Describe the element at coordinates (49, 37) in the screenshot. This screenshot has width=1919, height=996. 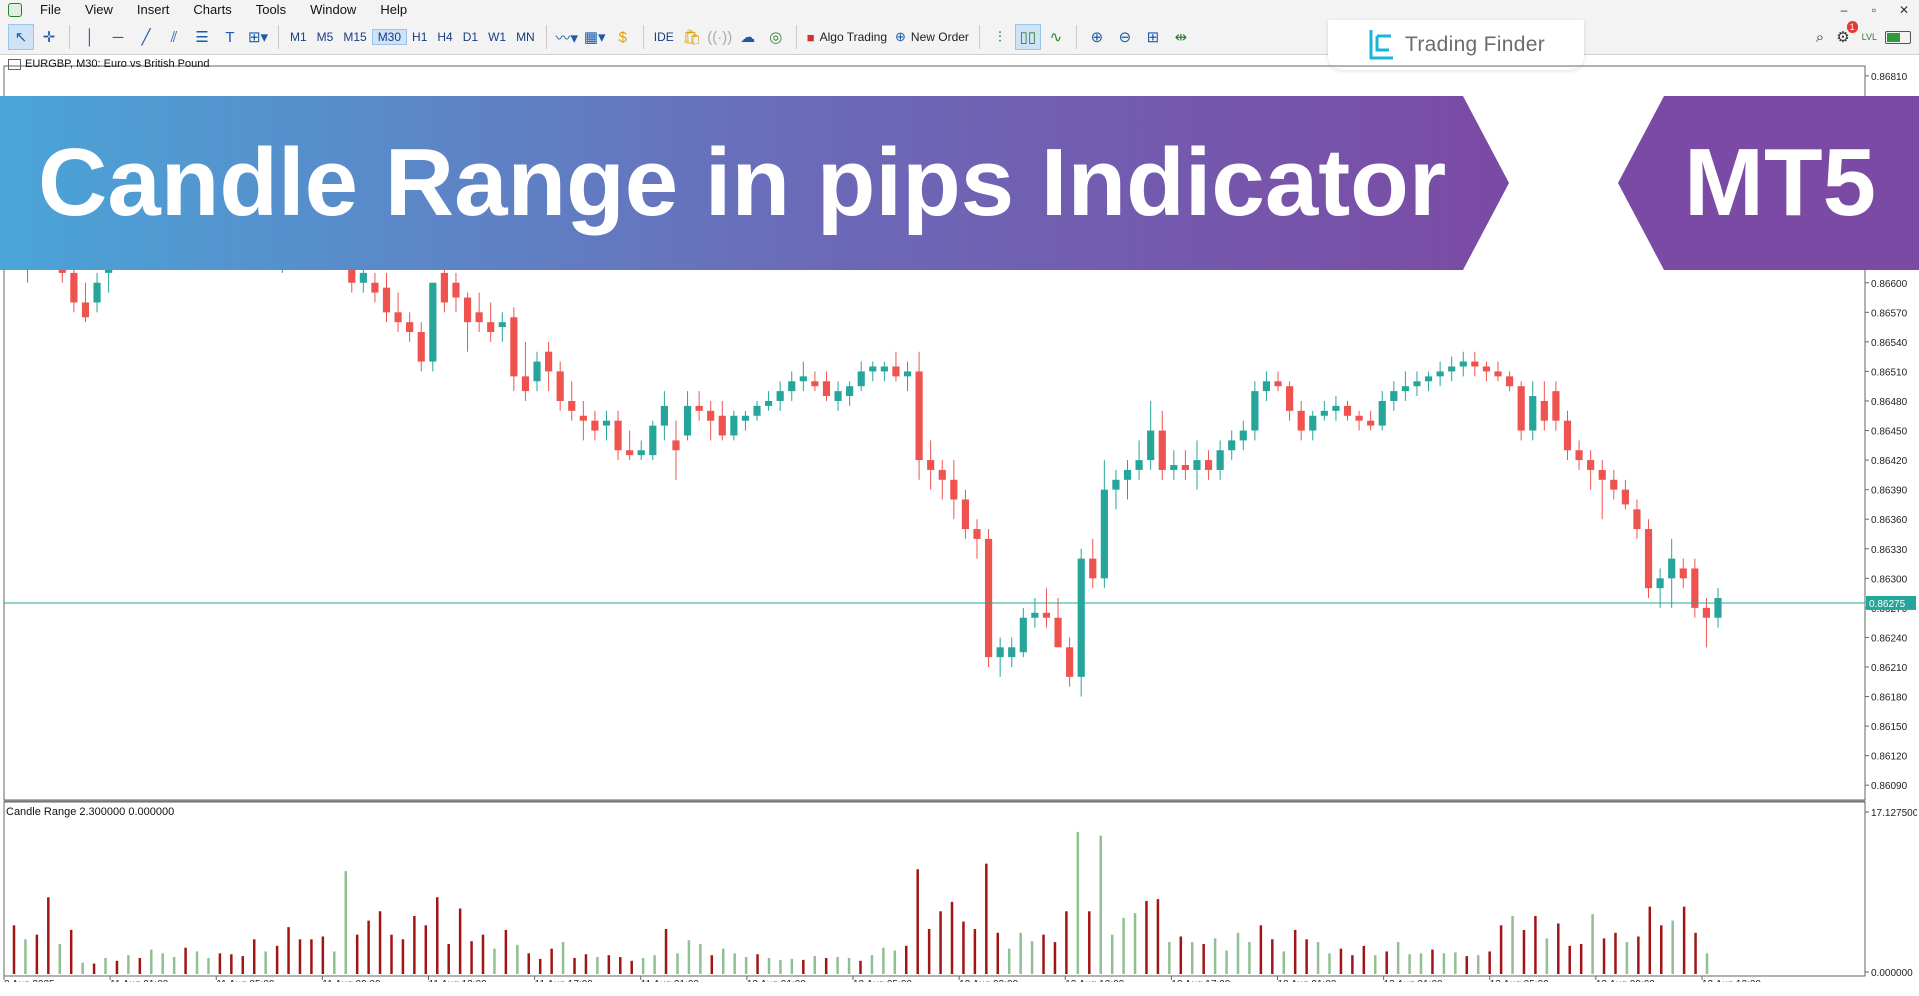
I see `crosshair-icon: ✛` at that location.